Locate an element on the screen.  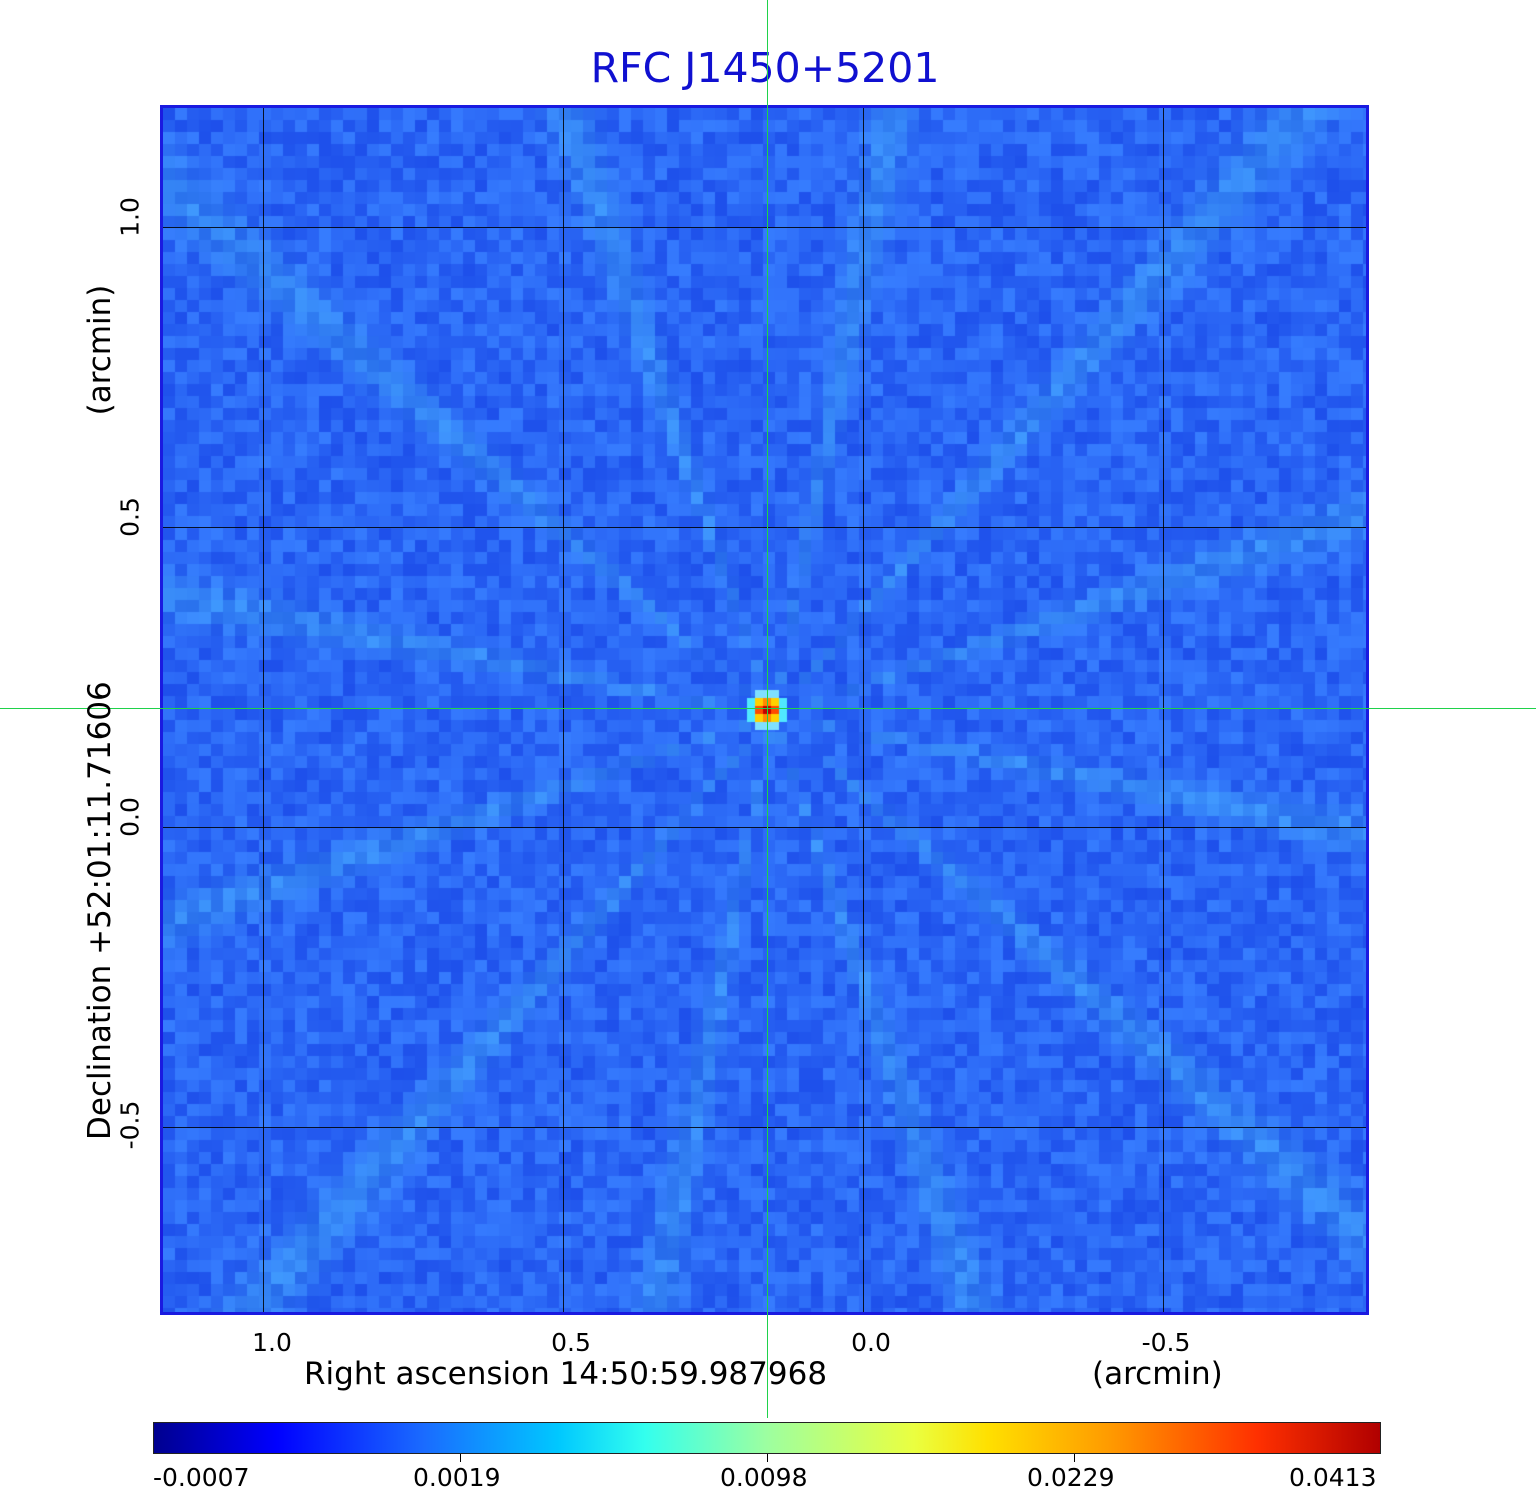
colorbar-label: 0.0229 is located at coordinates (1071, 1477).